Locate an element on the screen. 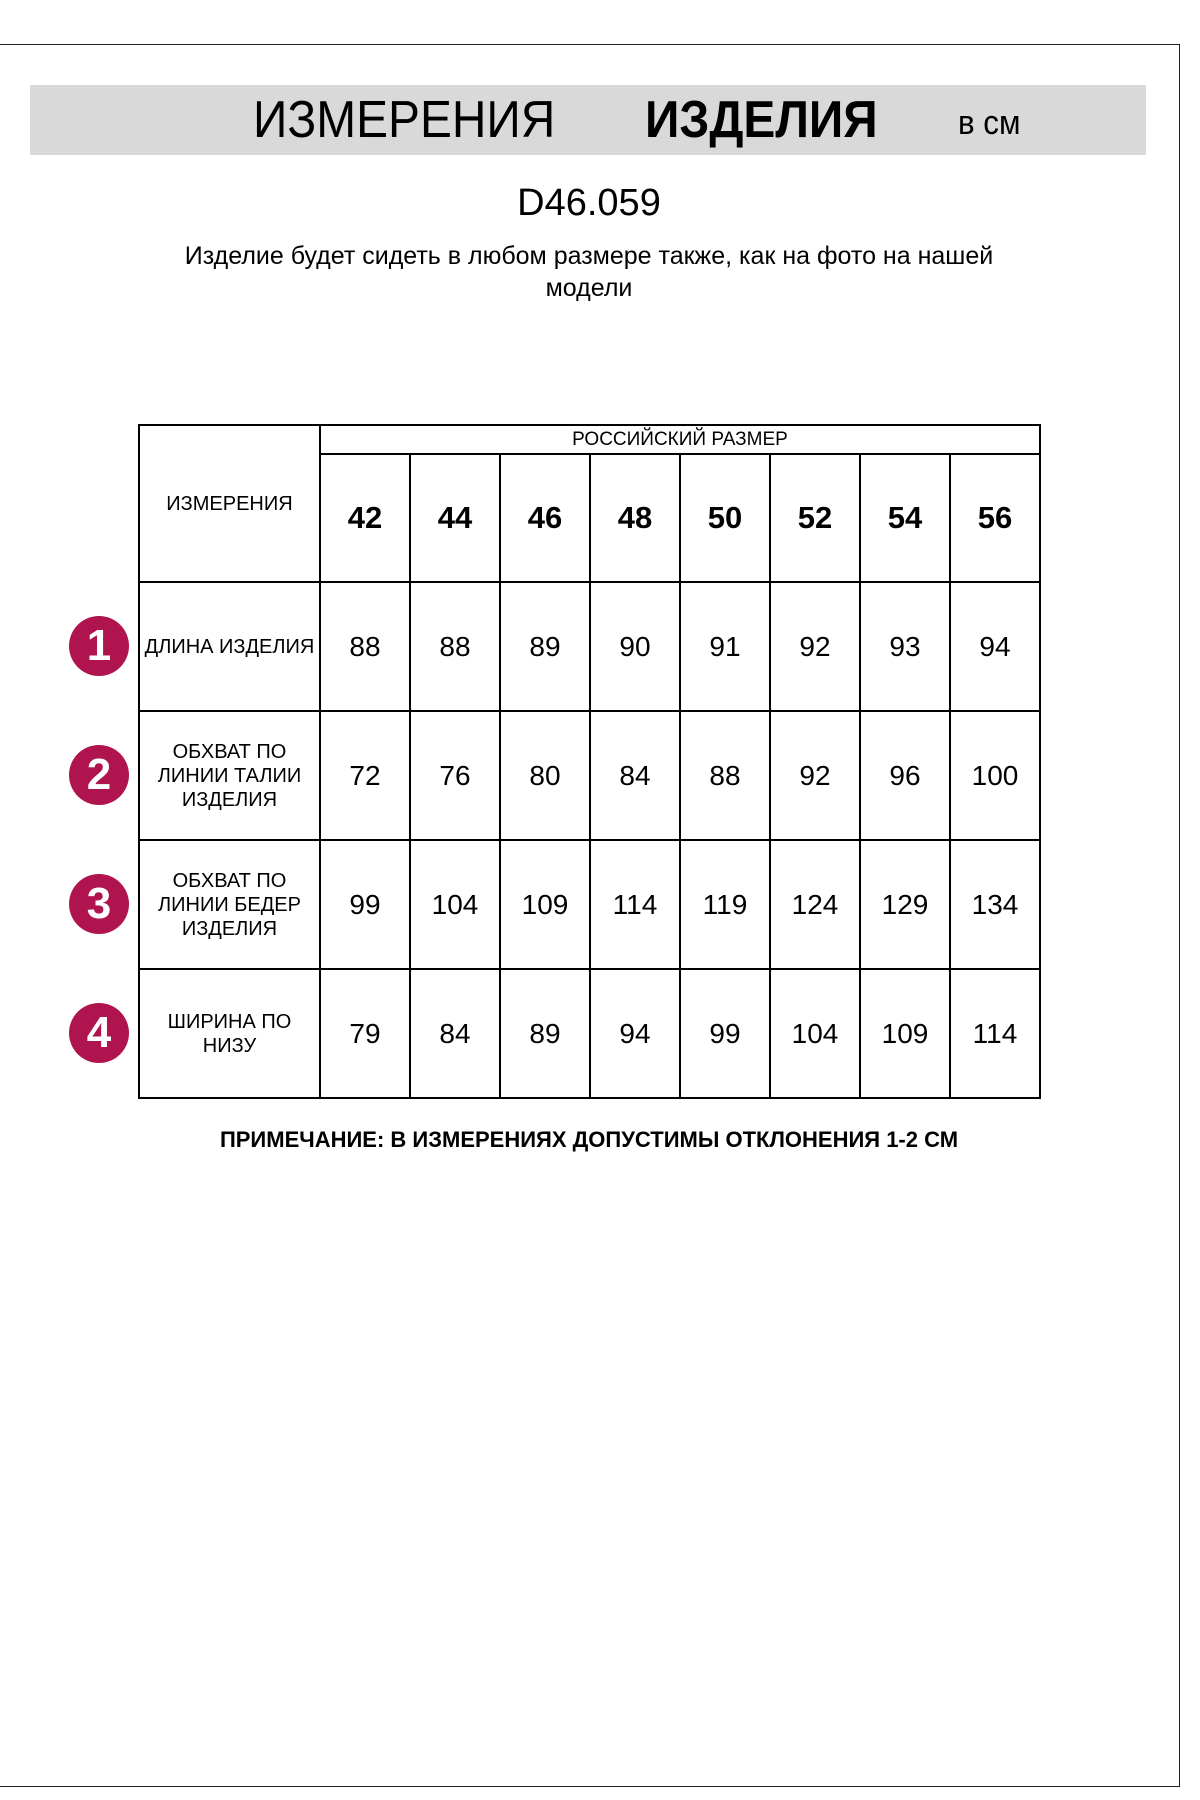 This screenshot has height=1800, width=1200. title-bold: ИЗДЕЛИЯ is located at coordinates (761, 120).